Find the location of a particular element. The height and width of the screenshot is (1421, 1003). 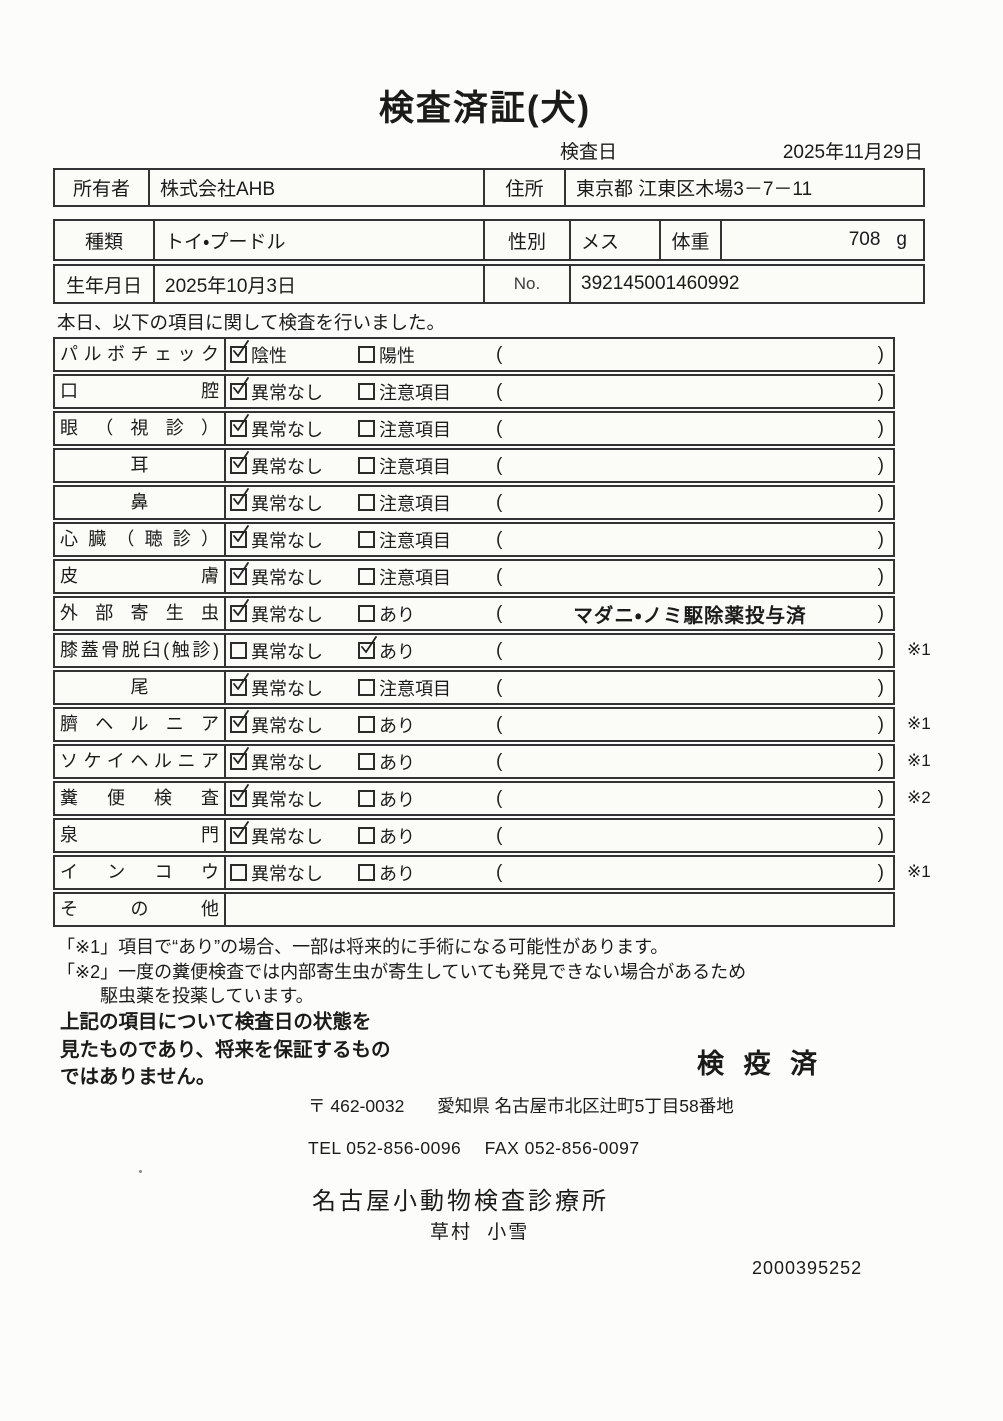

clinic-fax: FAX 052-856-0097 is located at coordinates (562, 1148).